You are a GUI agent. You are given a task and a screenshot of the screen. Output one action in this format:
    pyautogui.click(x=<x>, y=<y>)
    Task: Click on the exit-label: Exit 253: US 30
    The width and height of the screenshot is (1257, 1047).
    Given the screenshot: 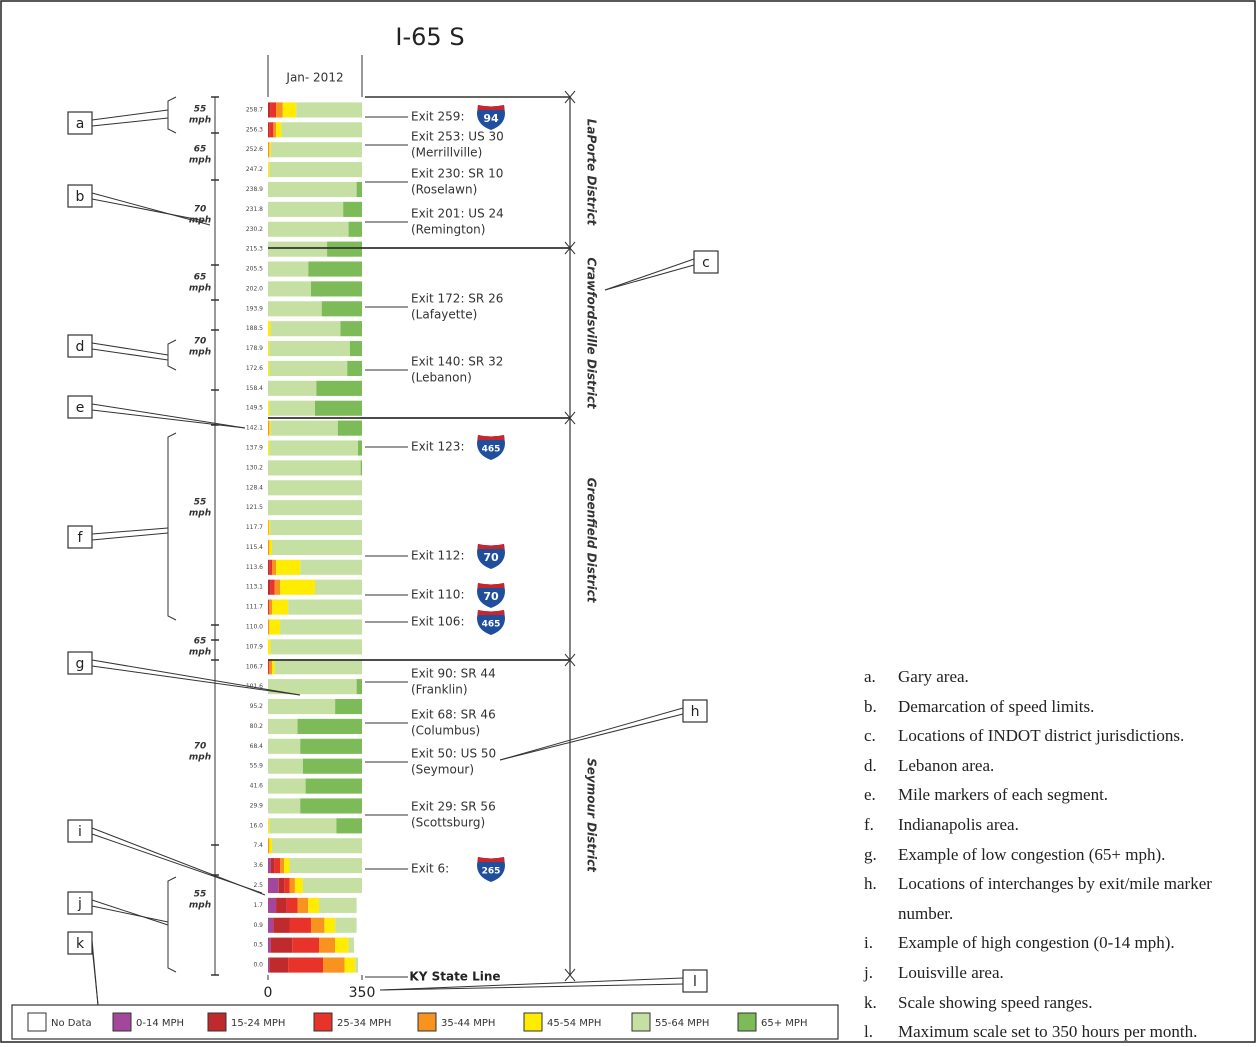 What is the action you would take?
    pyautogui.click(x=457, y=137)
    